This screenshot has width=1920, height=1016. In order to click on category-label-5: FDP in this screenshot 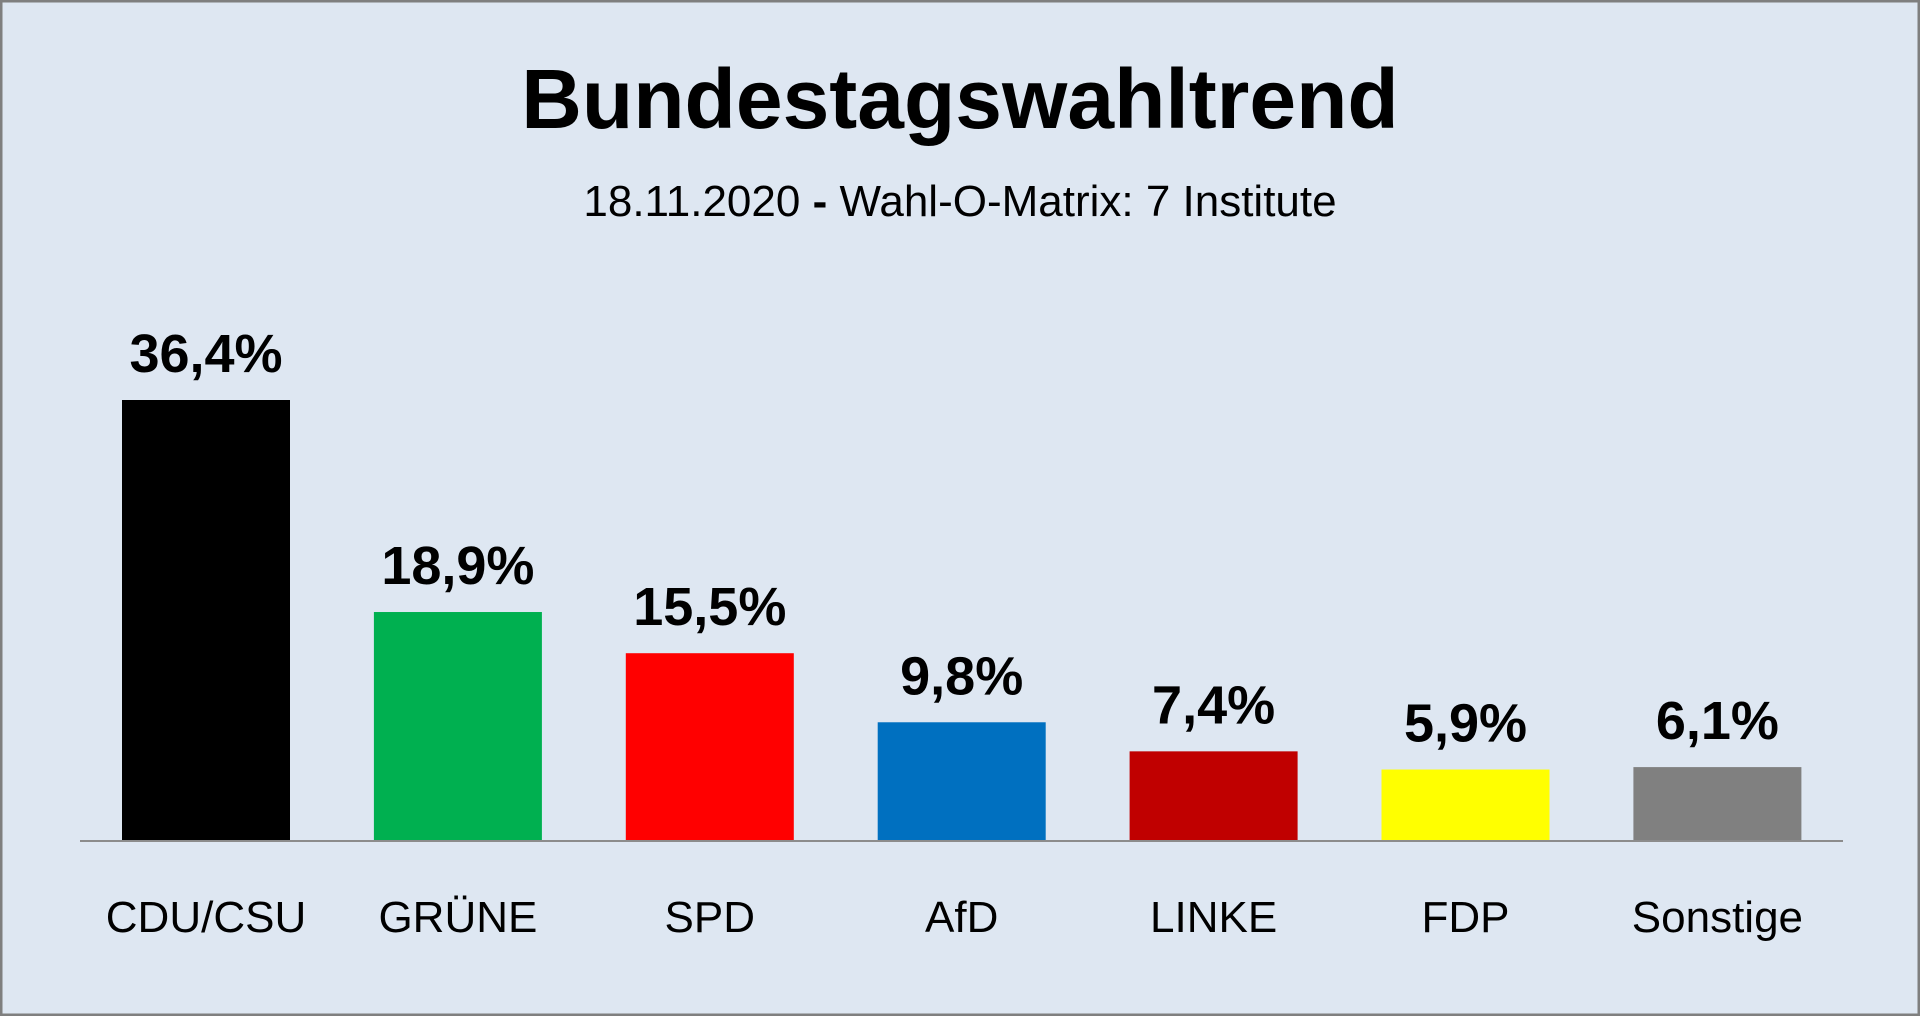, I will do `click(1466, 917)`.